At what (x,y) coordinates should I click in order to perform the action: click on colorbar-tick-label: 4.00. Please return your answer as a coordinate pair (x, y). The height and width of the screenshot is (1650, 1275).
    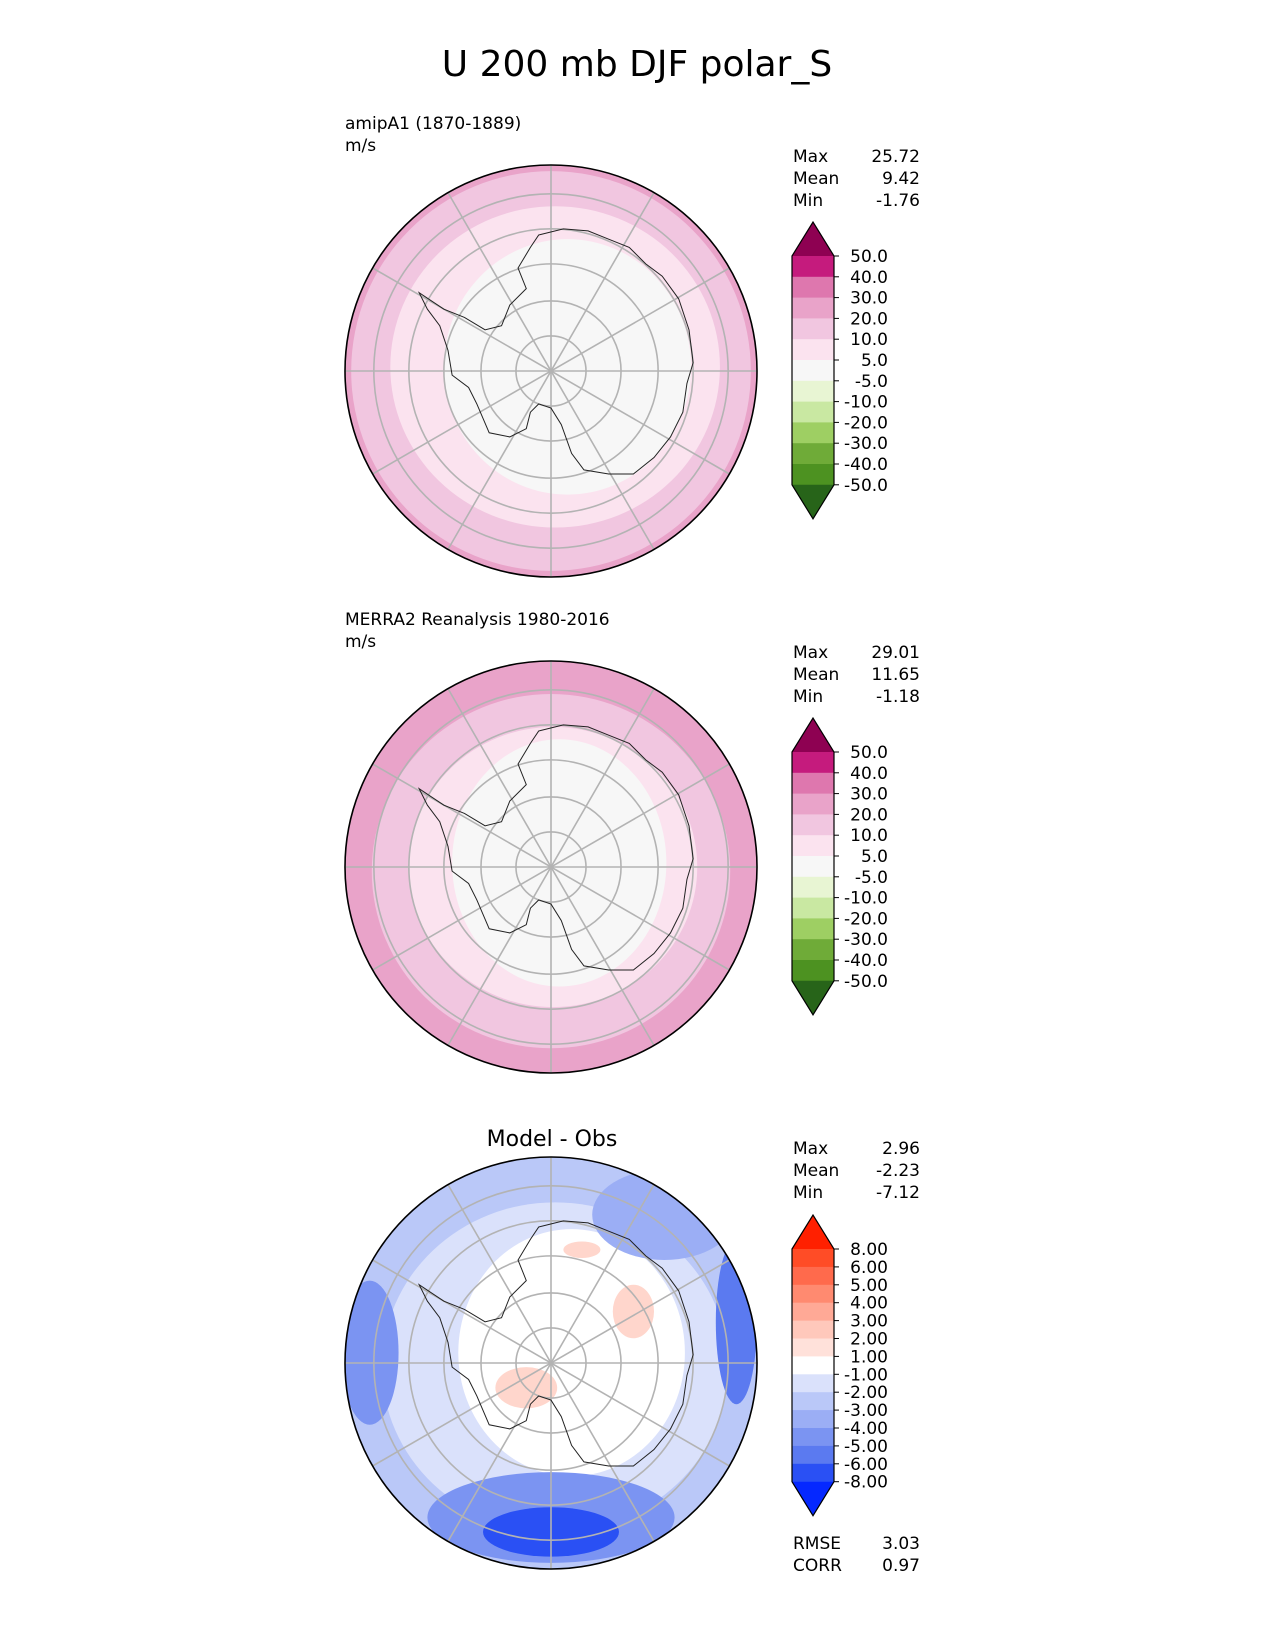
    Looking at the image, I should click on (869, 1304).